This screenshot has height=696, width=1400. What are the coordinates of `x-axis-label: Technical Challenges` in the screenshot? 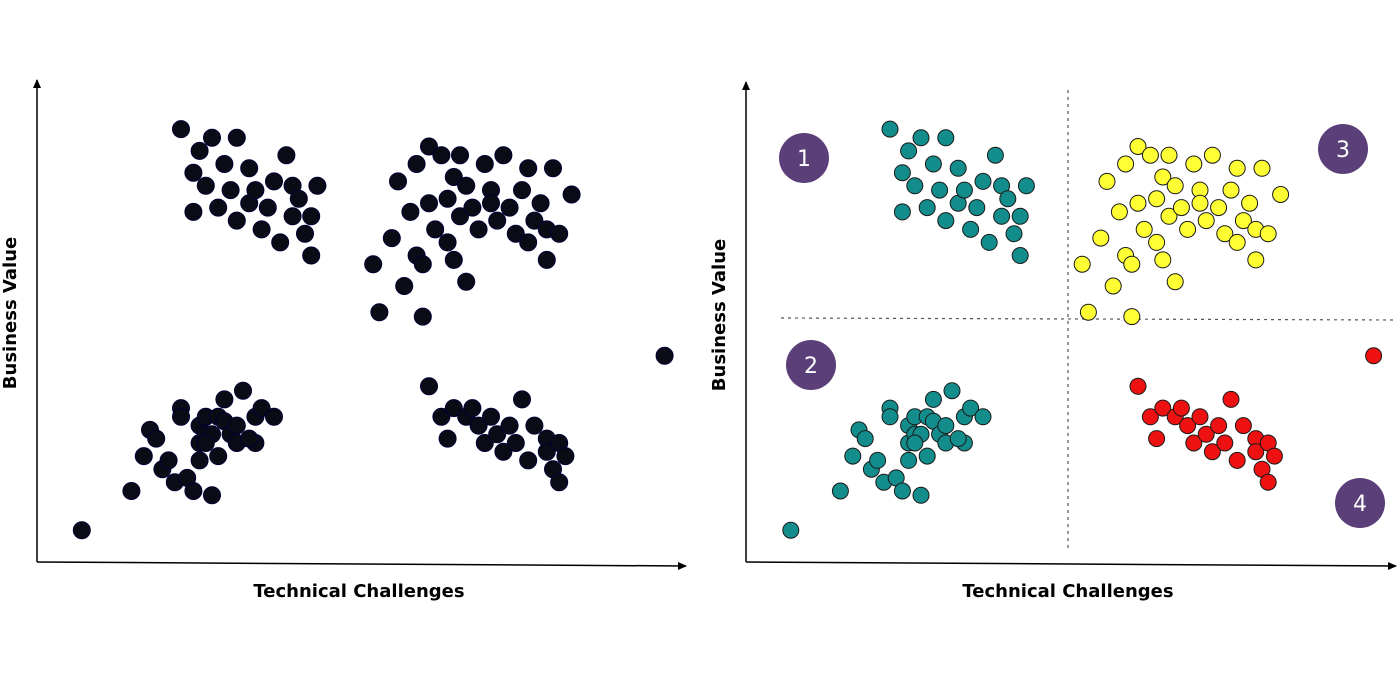 It's located at (358, 591).